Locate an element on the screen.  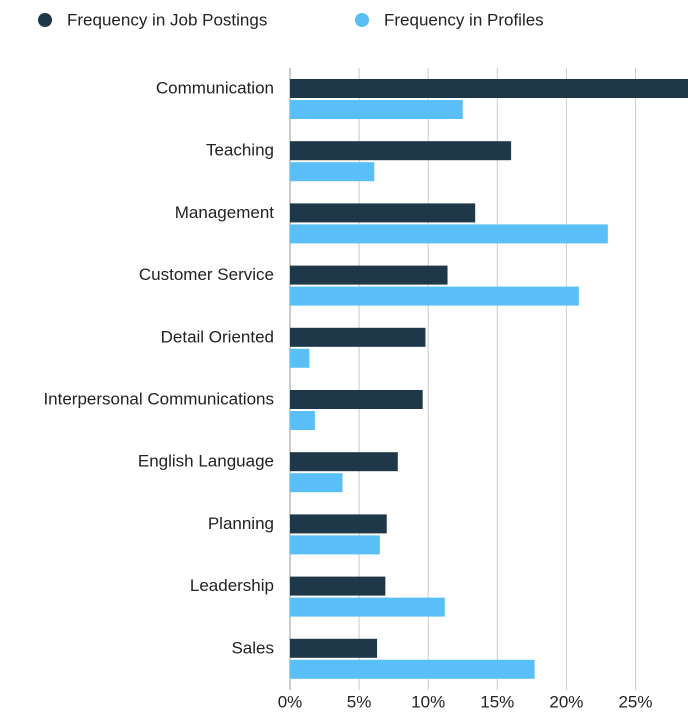
y-tick-label: Management is located at coordinates (225, 212).